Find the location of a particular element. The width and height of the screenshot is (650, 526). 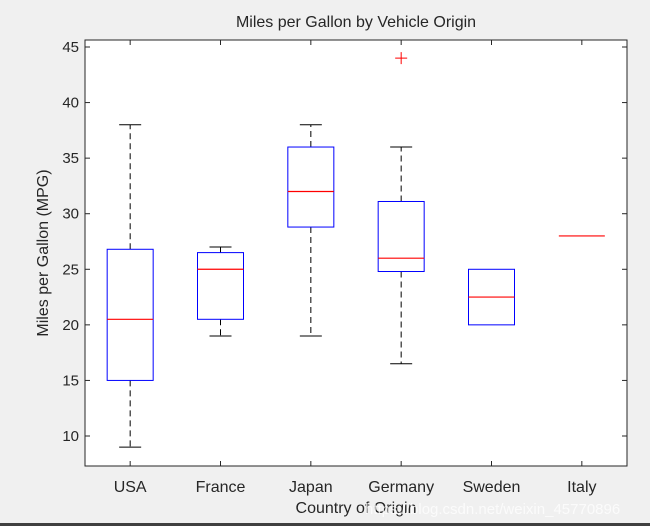

x-tick-label: France is located at coordinates (221, 487).